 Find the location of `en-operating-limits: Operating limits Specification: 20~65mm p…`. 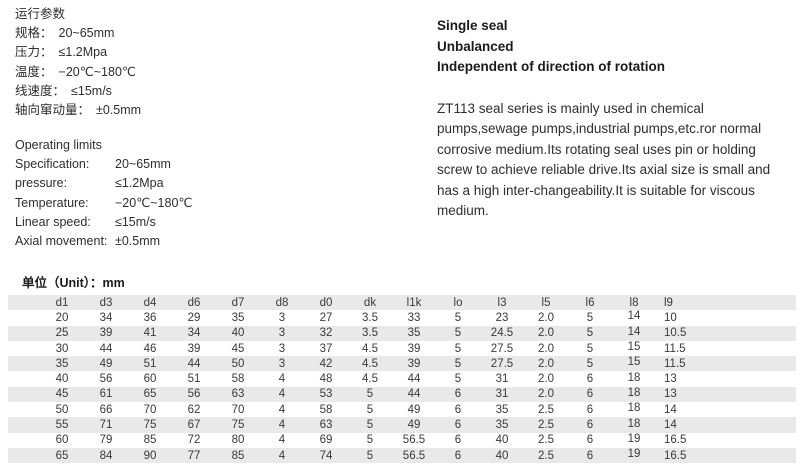

en-operating-limits: Operating limits Specification: 20~65mm p… is located at coordinates (103, 193).